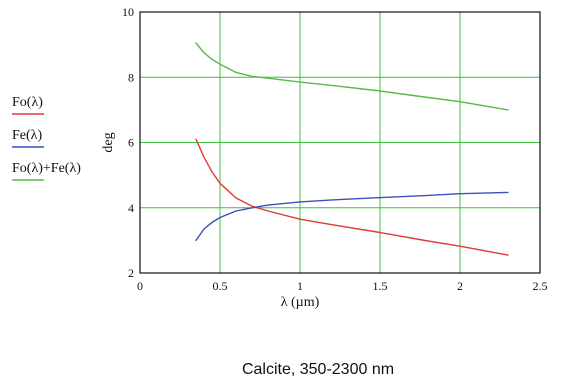 The image size is (566, 380). What do you see at coordinates (220, 286) in the screenshot?
I see `x-tick-label-1: 0.5` at bounding box center [220, 286].